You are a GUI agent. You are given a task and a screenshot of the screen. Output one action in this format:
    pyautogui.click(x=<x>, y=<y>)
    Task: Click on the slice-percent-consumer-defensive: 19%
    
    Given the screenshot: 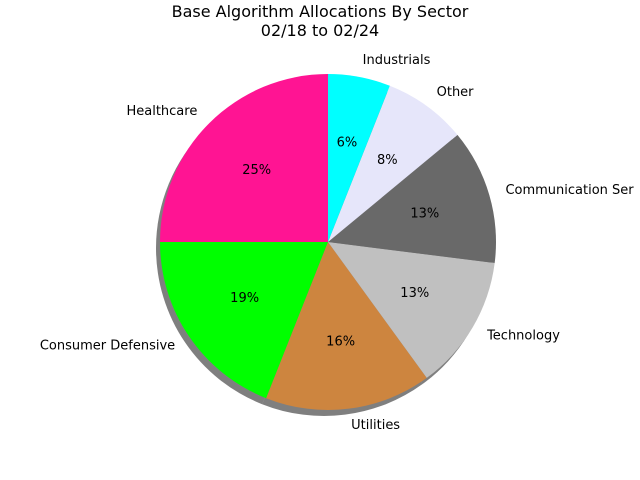 What is the action you would take?
    pyautogui.click(x=244, y=298)
    